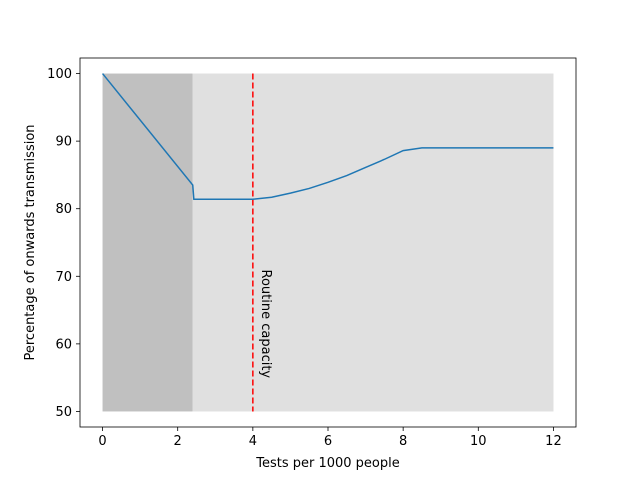 The image size is (640, 480). I want to click on x-axis-ticks: 0 2 4 6 8 10 12, so click(330, 438).